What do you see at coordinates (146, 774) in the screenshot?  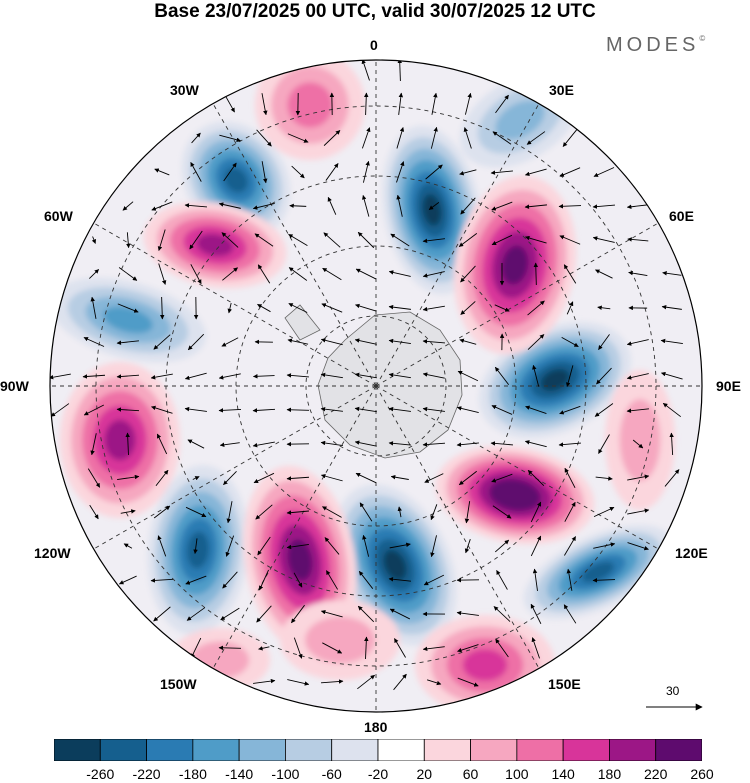 I see `colorbar-tick-label: -220` at bounding box center [146, 774].